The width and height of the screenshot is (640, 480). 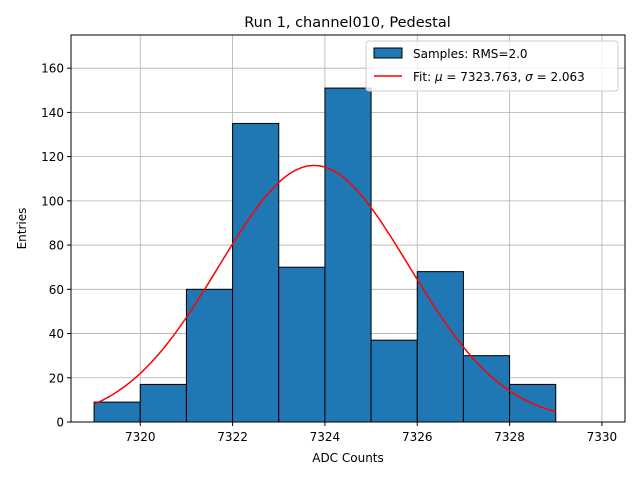 What do you see at coordinates (232, 437) in the screenshot?
I see `x-tick-label: 7322` at bounding box center [232, 437].